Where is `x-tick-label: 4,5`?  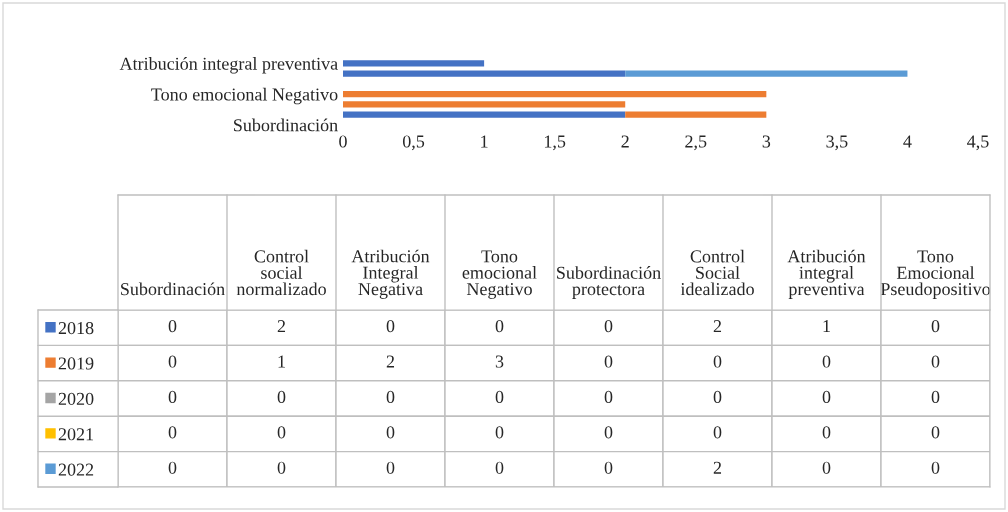 x-tick-label: 4,5 is located at coordinates (978, 143).